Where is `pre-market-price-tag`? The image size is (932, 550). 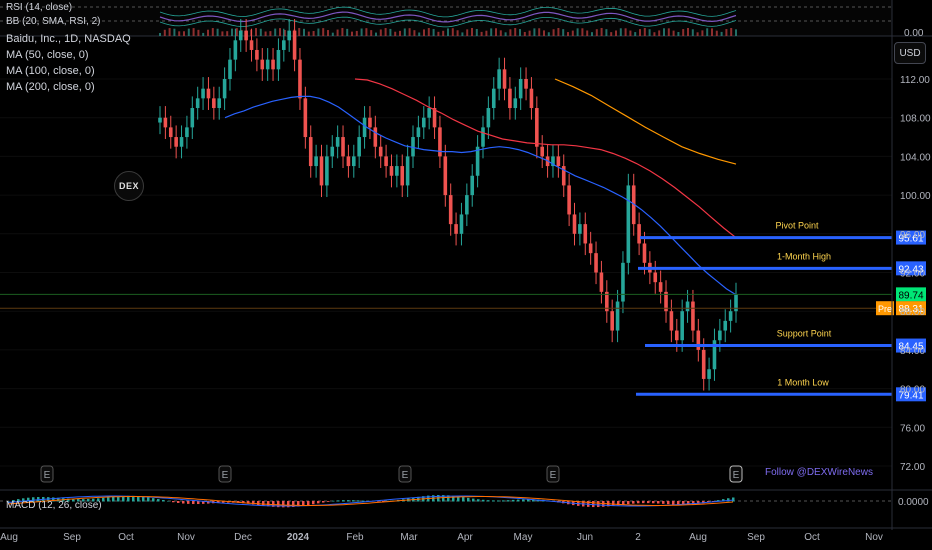
pre-market-price-tag is located at coordinates (911, 308).